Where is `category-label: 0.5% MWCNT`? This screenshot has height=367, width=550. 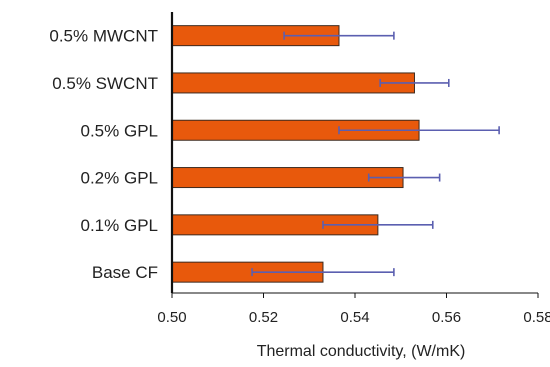 category-label: 0.5% MWCNT is located at coordinates (103, 36).